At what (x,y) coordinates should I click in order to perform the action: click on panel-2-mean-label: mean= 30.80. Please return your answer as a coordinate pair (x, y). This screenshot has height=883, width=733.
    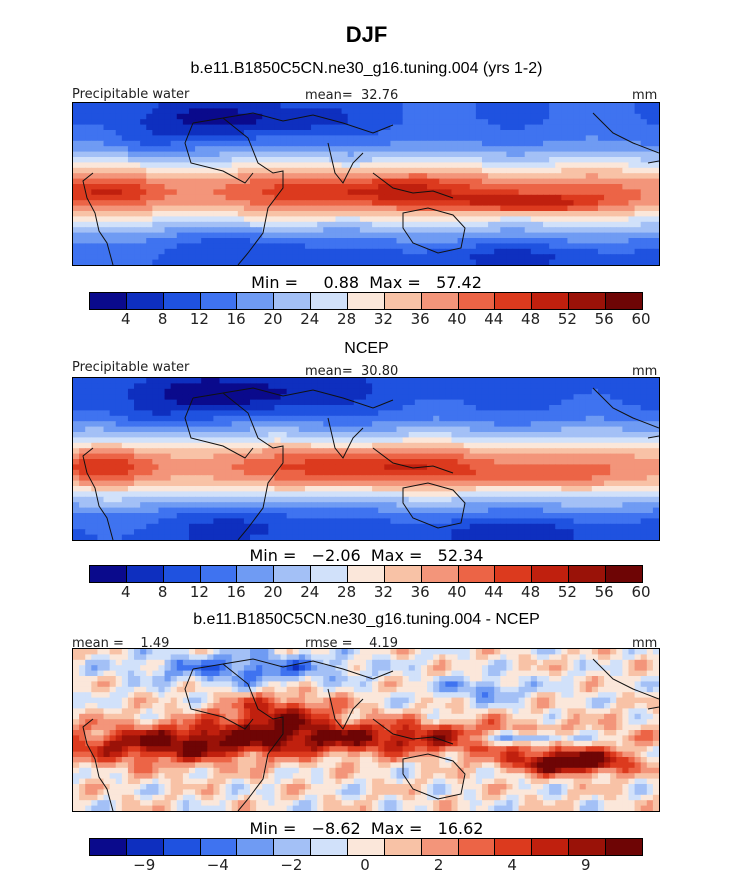
    Looking at the image, I should click on (352, 371).